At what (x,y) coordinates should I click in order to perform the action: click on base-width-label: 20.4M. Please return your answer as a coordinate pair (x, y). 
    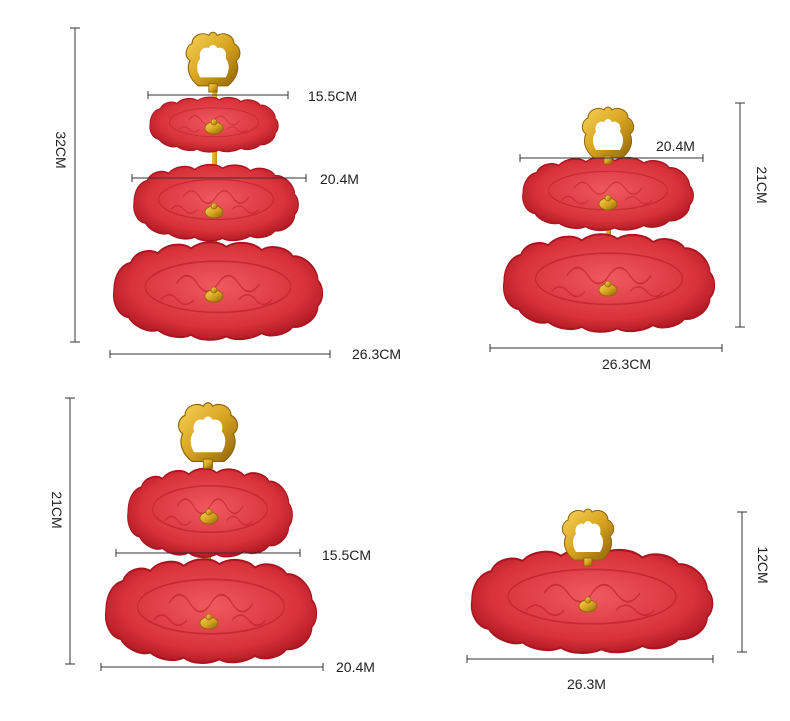
    Looking at the image, I should click on (355, 667).